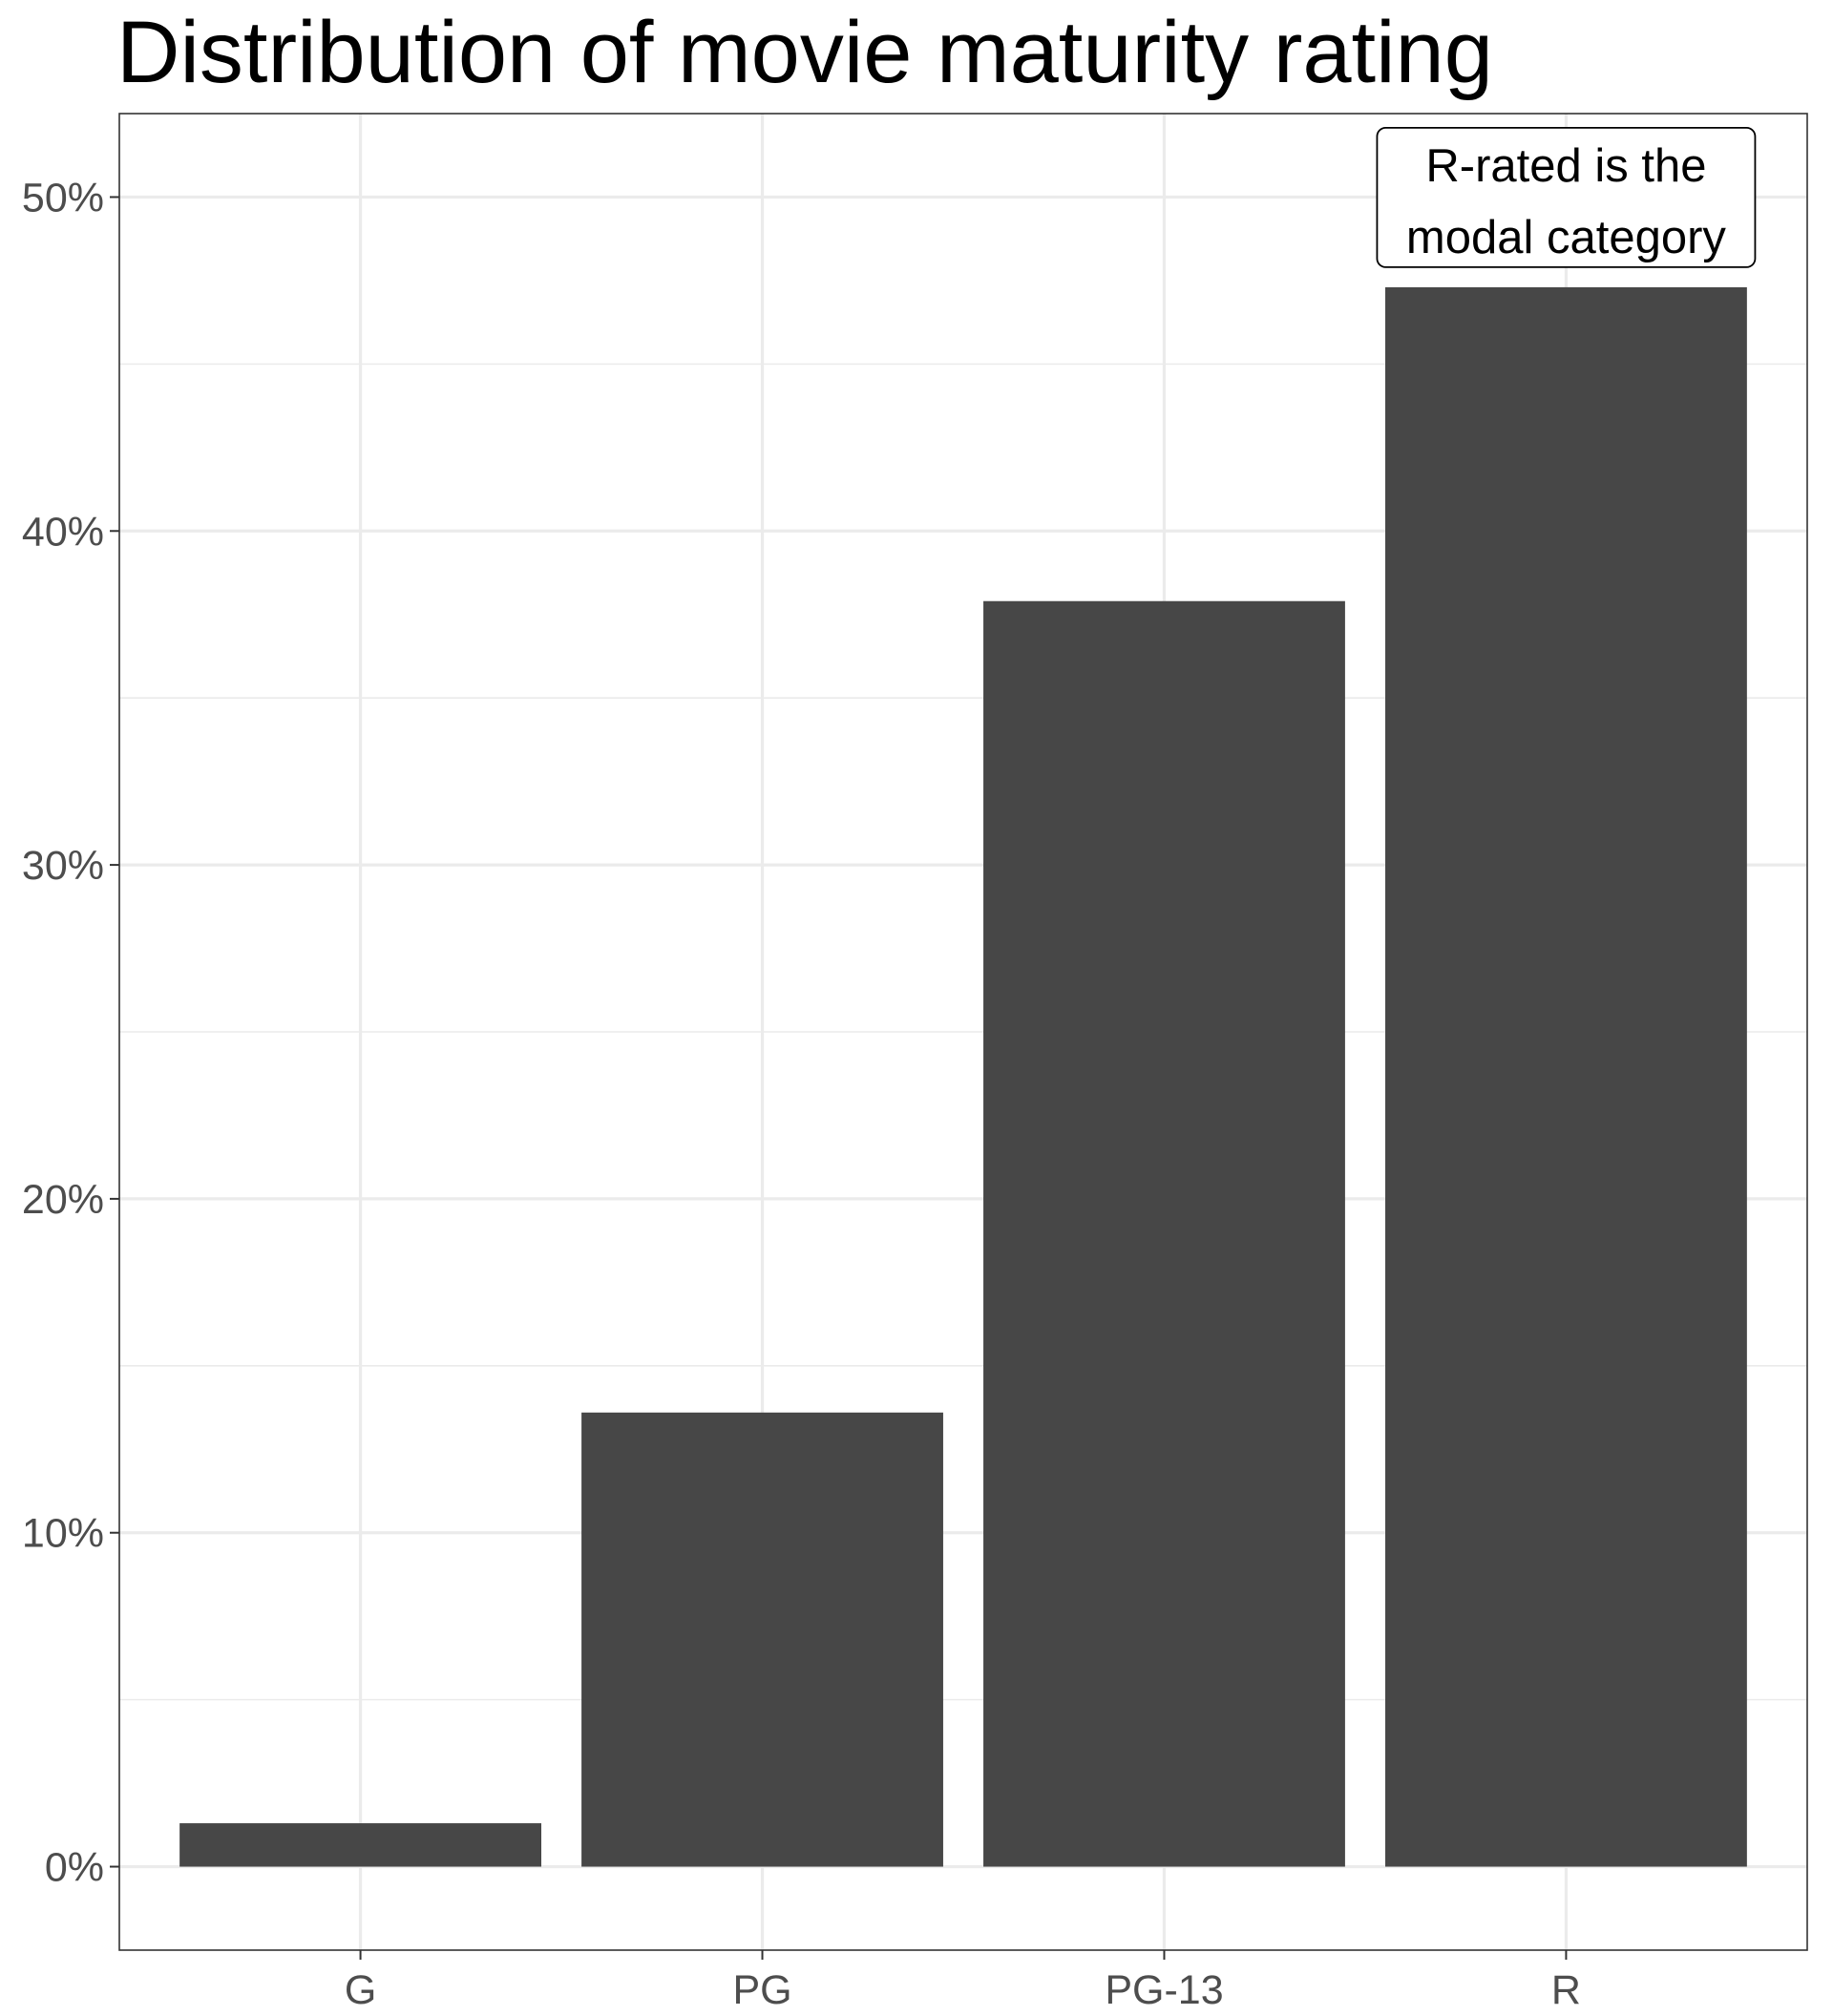 The image size is (1833, 2016). What do you see at coordinates (63, 532) in the screenshot?
I see `y-tick-label: 40%` at bounding box center [63, 532].